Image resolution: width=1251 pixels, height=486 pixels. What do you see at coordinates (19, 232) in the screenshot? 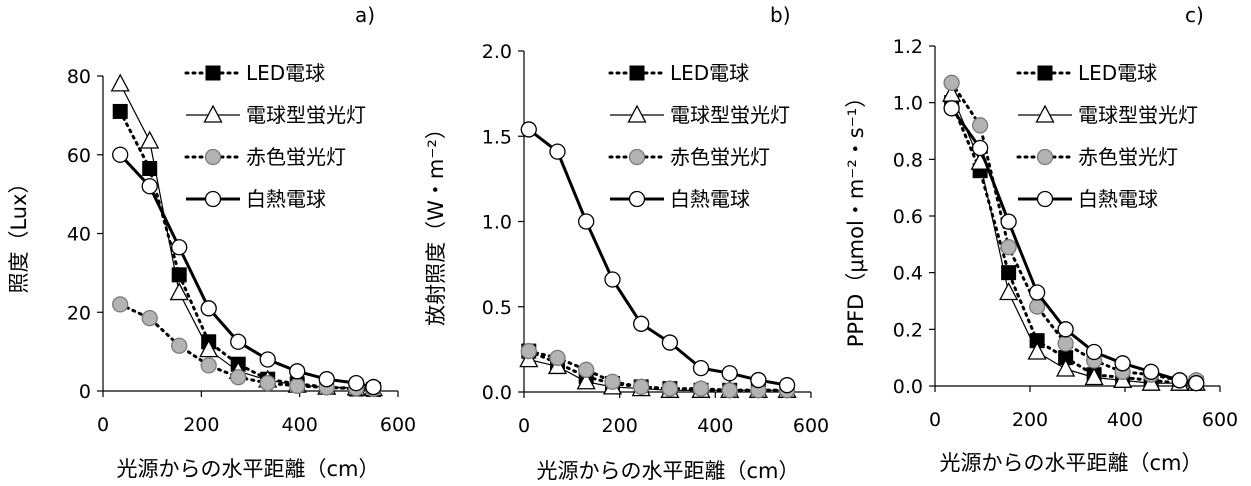
I see `y-axis-title: 照度（Lux）` at bounding box center [19, 232].